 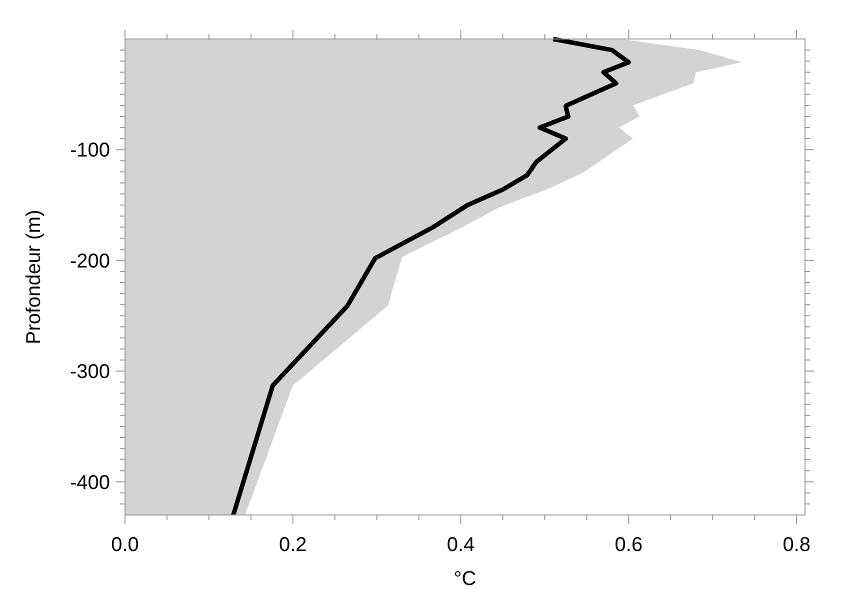 What do you see at coordinates (90, 151) in the screenshot?
I see `y-tick-label: -100` at bounding box center [90, 151].